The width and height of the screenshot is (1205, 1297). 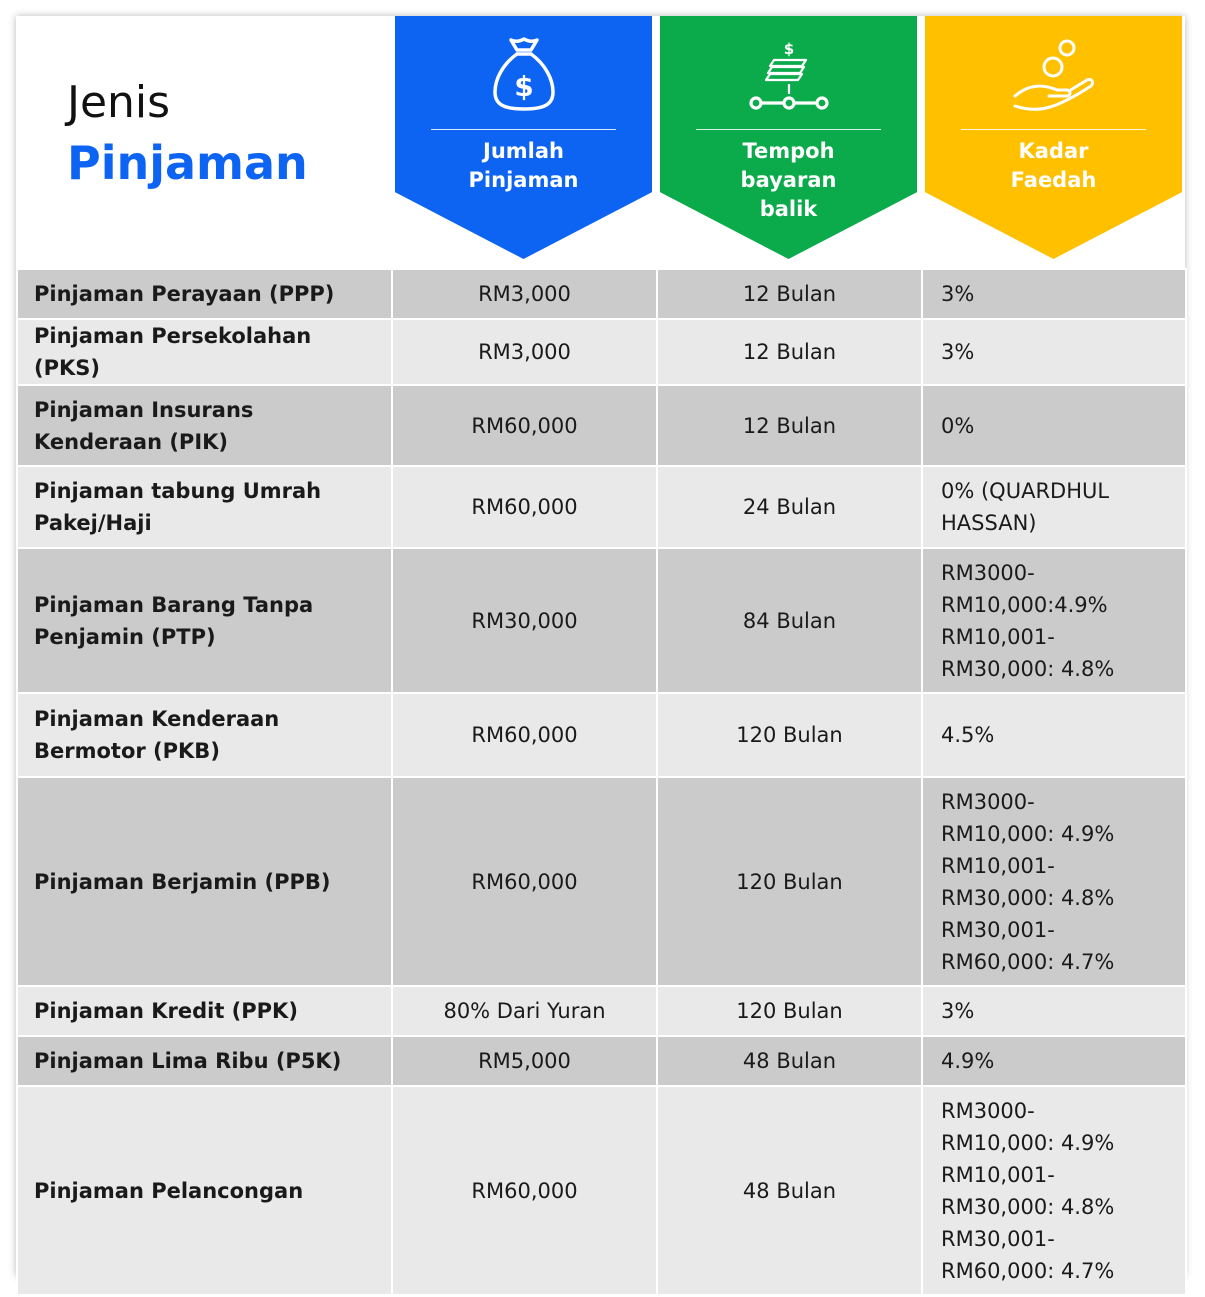 I want to click on loan-name: Pinjaman Perayaan (PPP), so click(x=204, y=294).